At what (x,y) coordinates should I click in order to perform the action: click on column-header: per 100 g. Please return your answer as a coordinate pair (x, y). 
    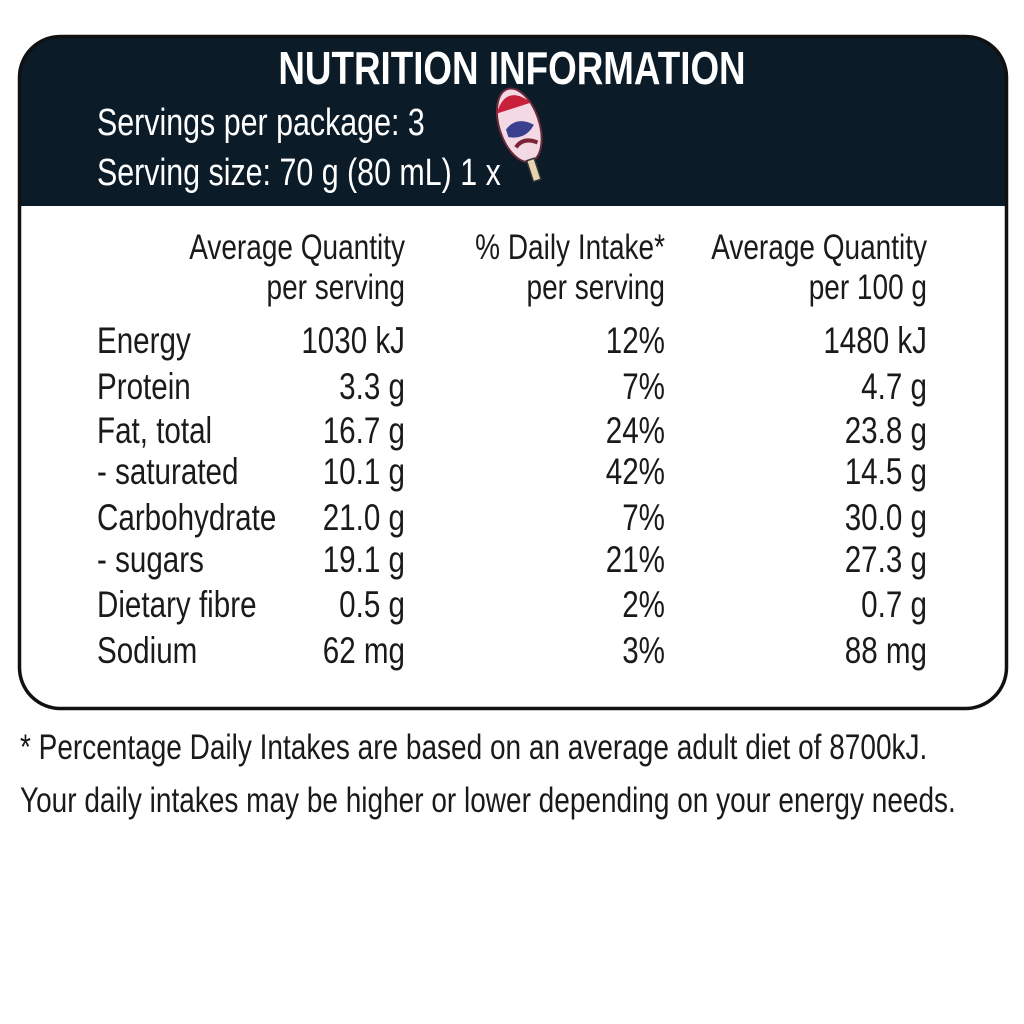
    Looking at the image, I should click on (868, 287).